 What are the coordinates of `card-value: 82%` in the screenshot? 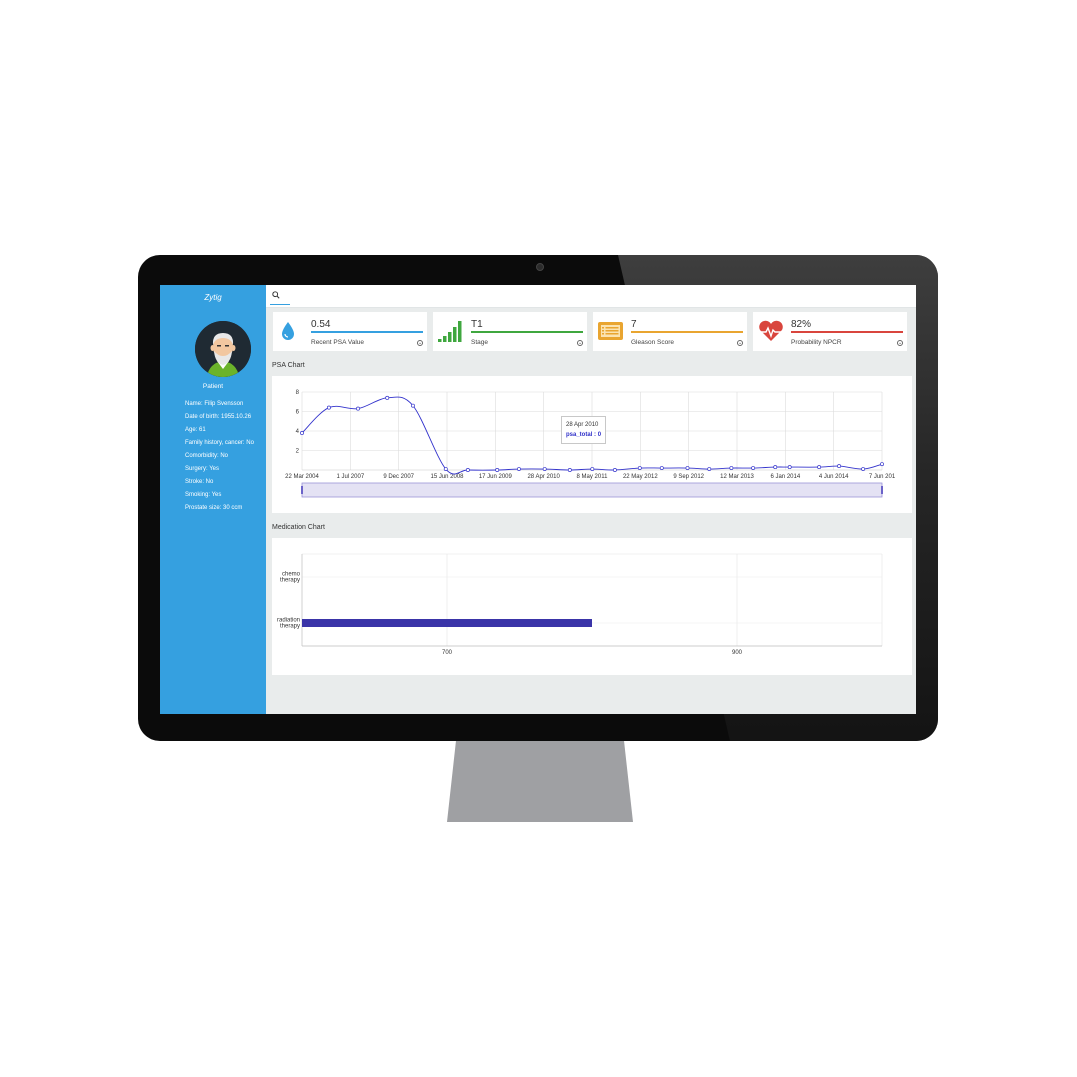 It's located at (801, 324).